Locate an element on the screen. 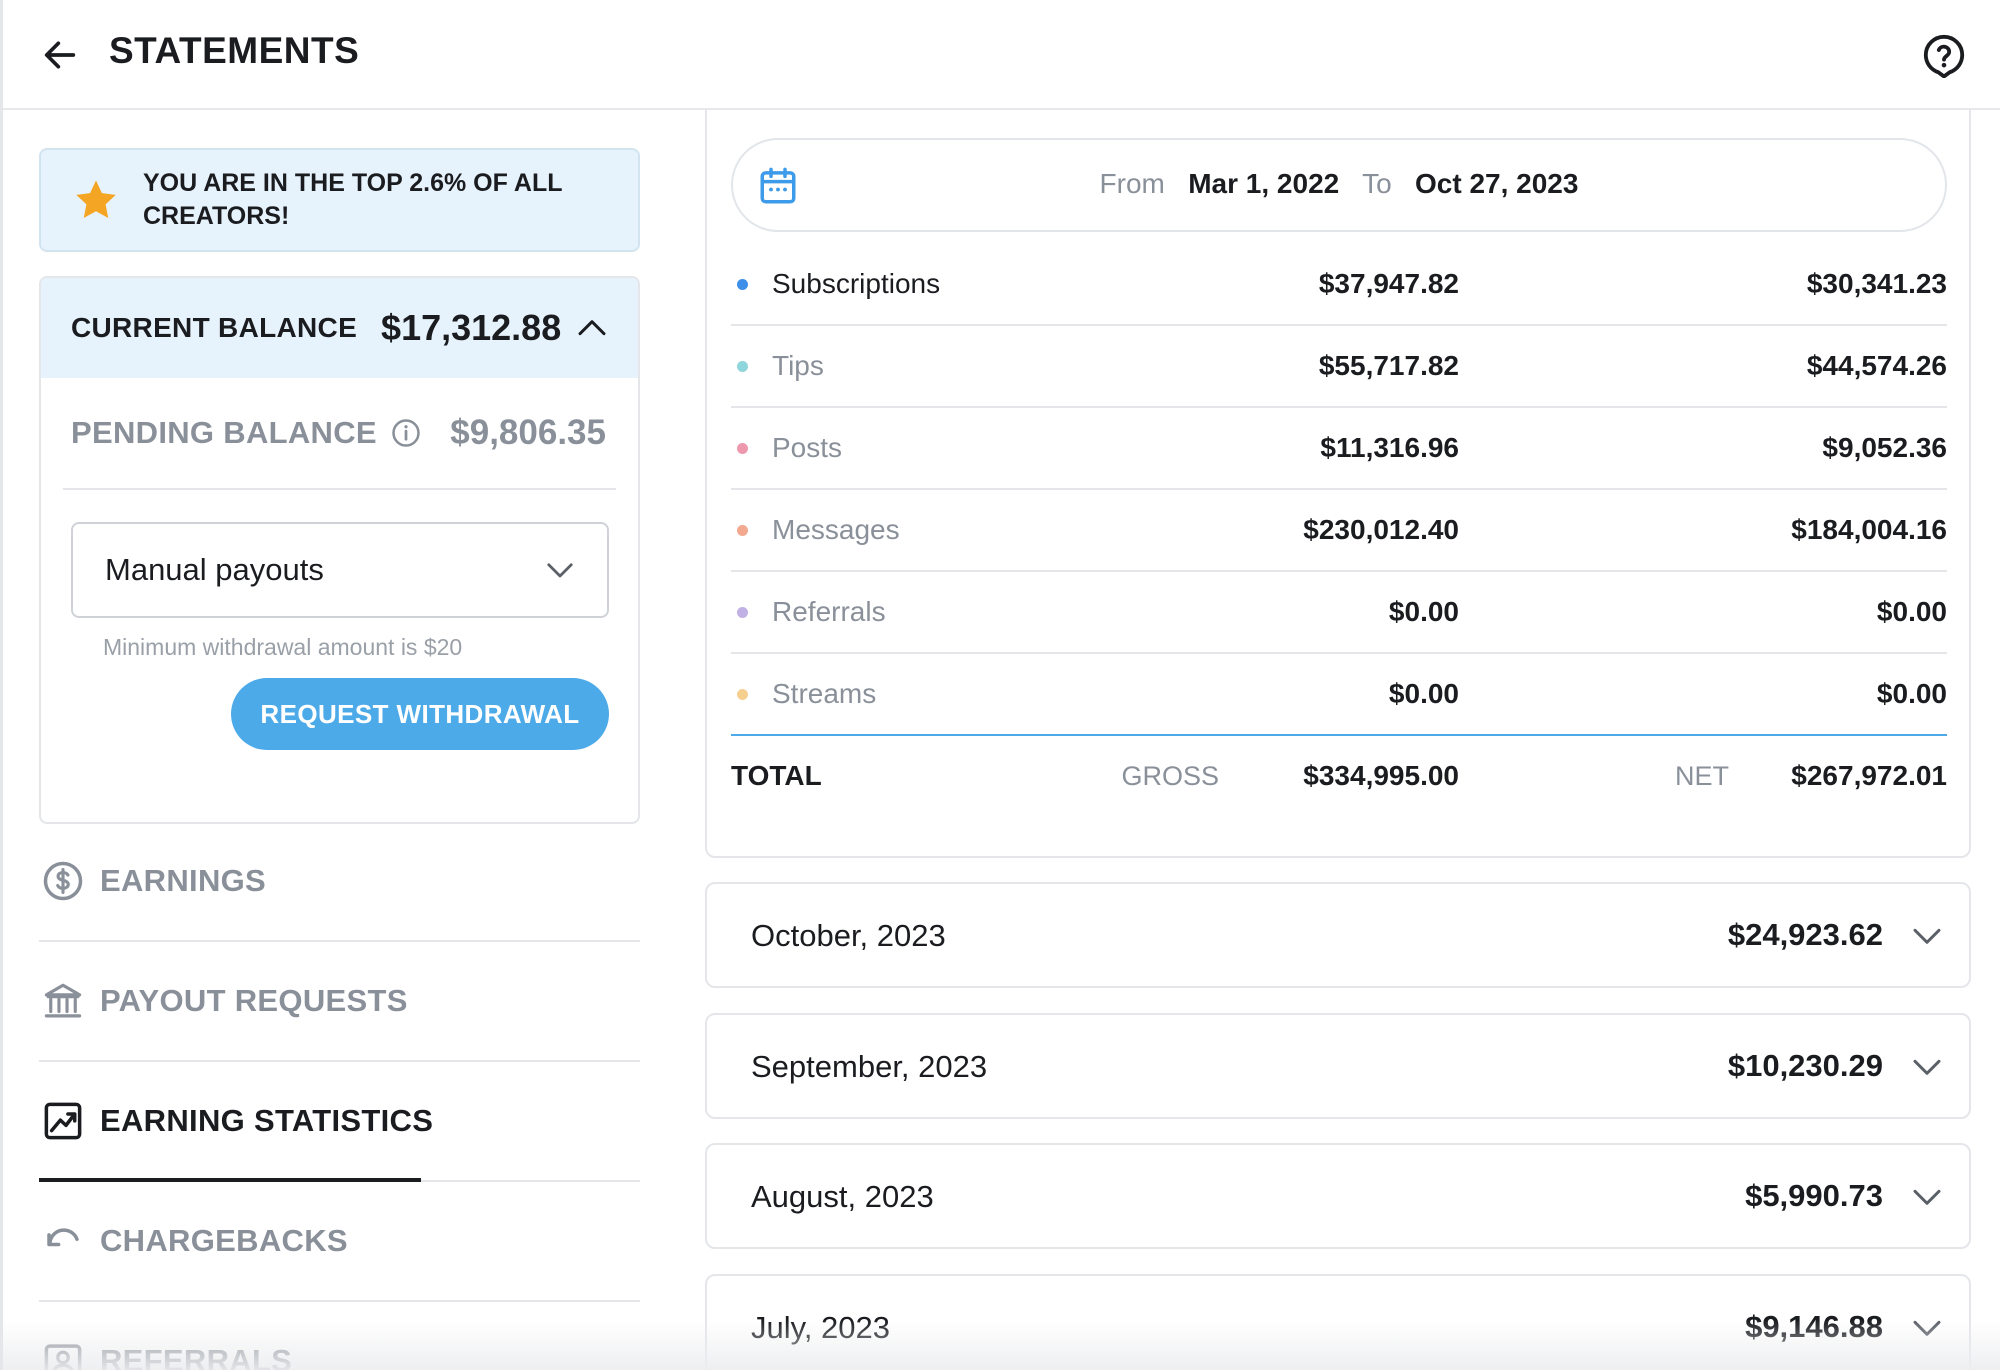 This screenshot has height=1370, width=2000. month-name: August, 2023 is located at coordinates (842, 1196).